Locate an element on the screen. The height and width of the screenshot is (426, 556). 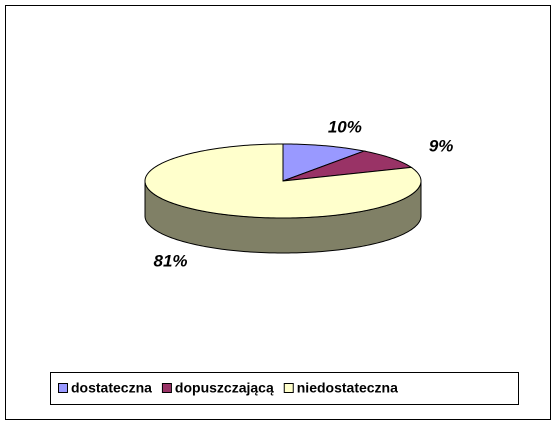
legend-label: niedostateczna is located at coordinates (347, 388).